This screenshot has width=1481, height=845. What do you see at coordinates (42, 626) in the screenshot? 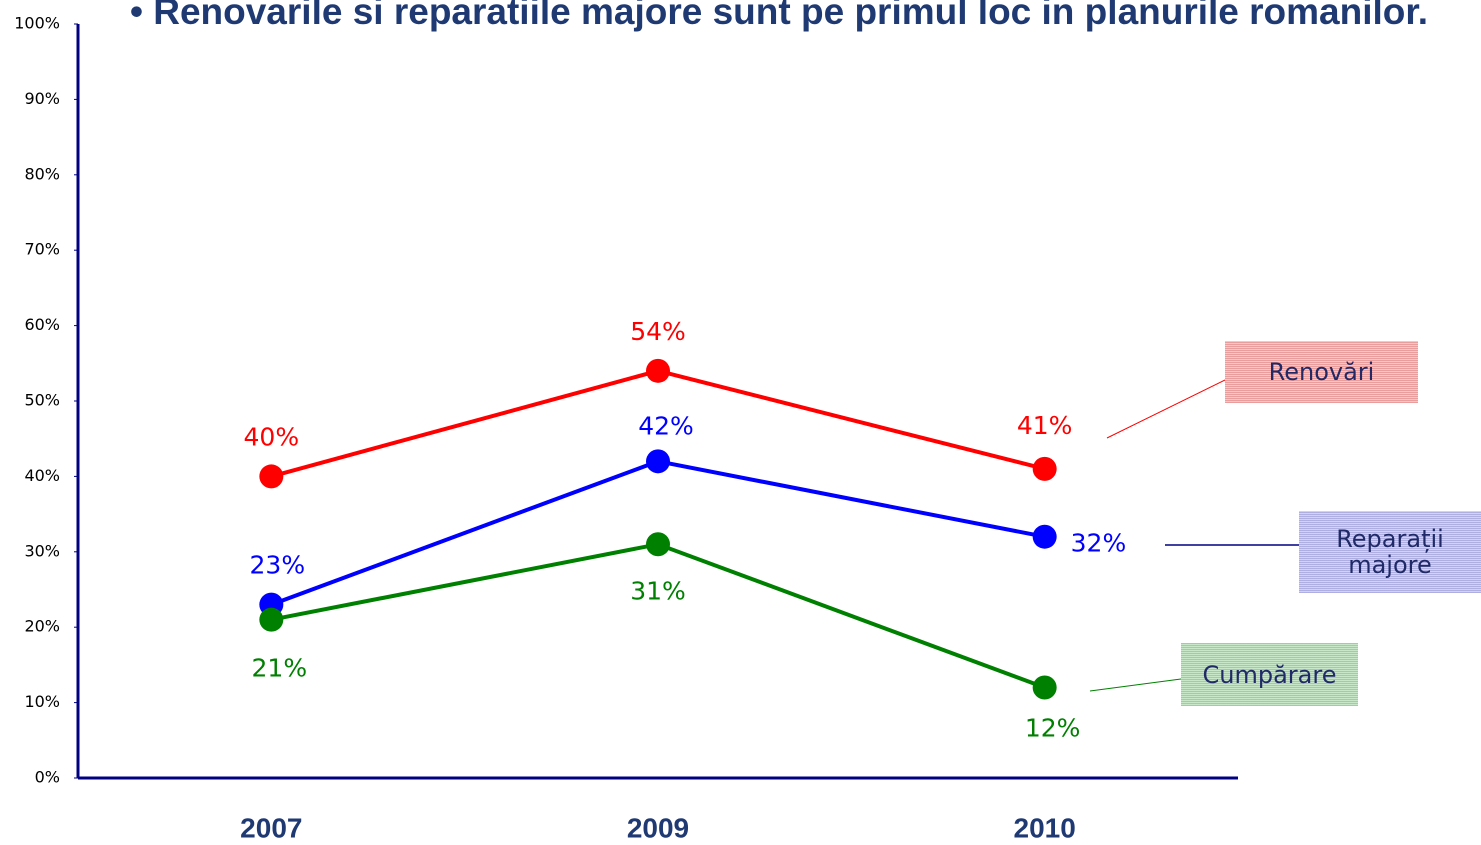
I see `y-tick-label: 20%` at bounding box center [42, 626].